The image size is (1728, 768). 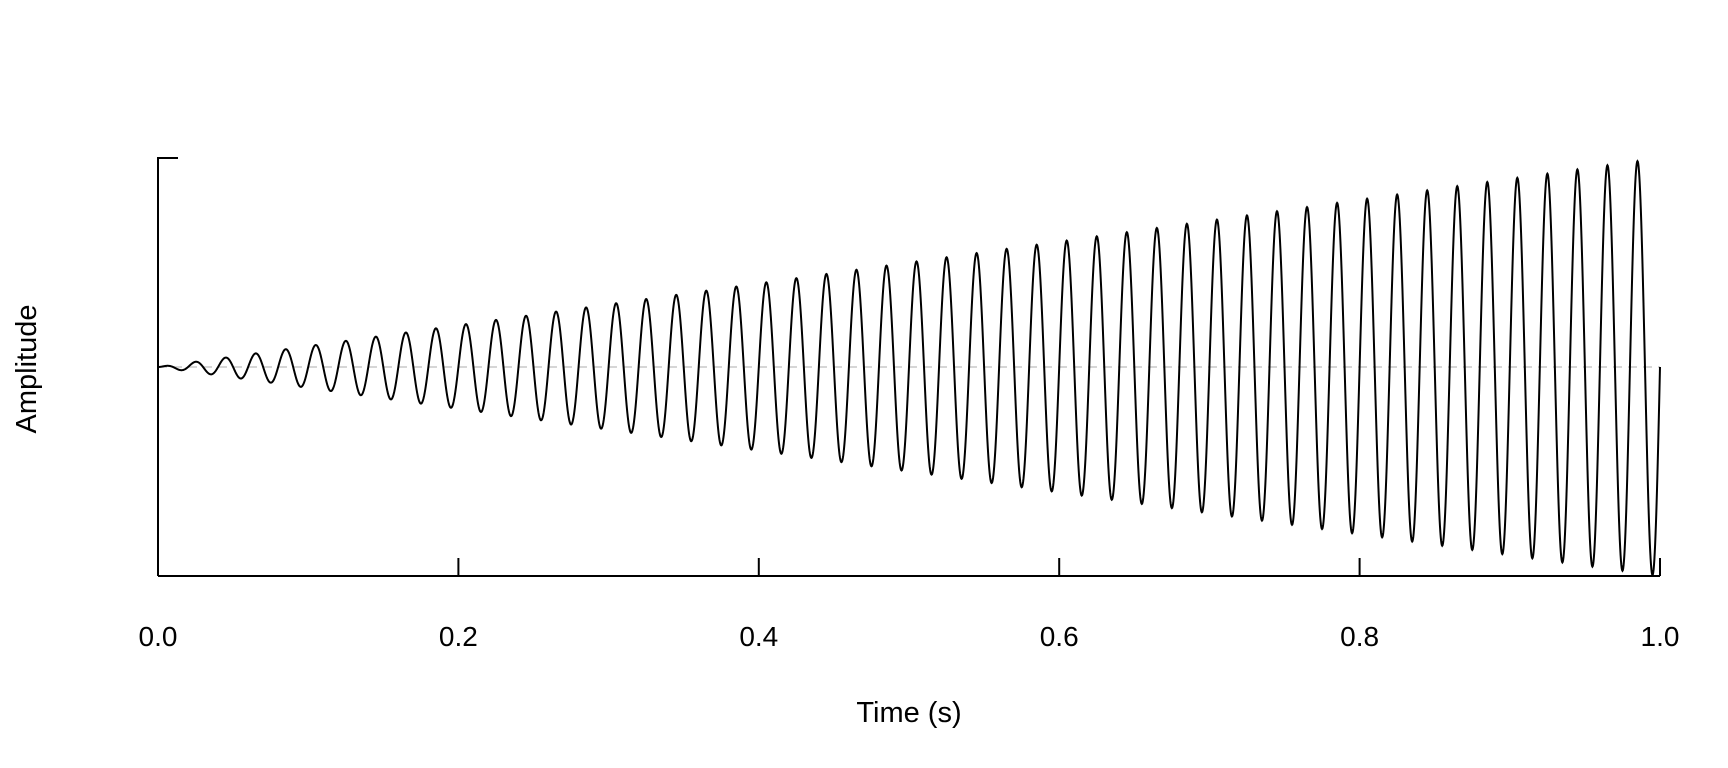 What do you see at coordinates (458, 636) in the screenshot?
I see `x-tick-label: 0.2` at bounding box center [458, 636].